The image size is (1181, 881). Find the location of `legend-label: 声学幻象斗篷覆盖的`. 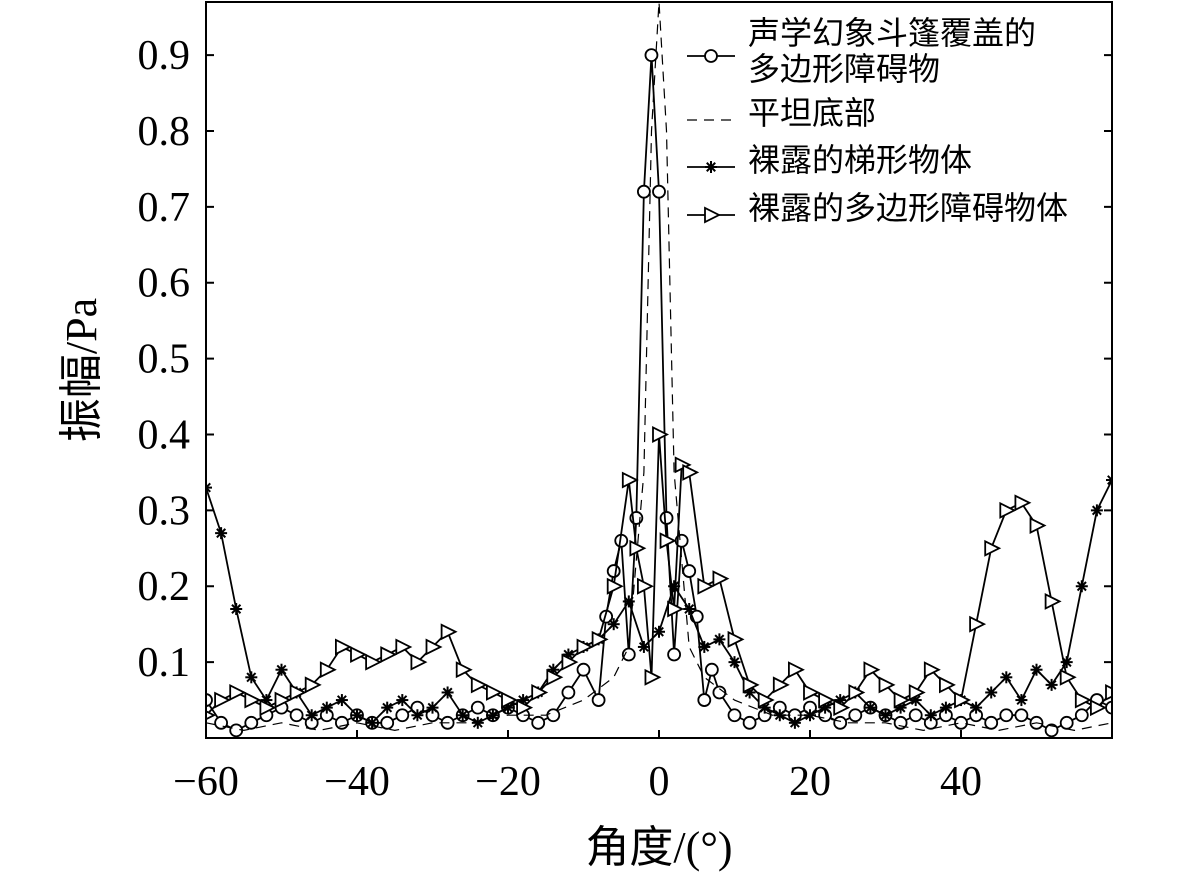

legend-label: 声学幻象斗篷覆盖的 is located at coordinates (892, 33).